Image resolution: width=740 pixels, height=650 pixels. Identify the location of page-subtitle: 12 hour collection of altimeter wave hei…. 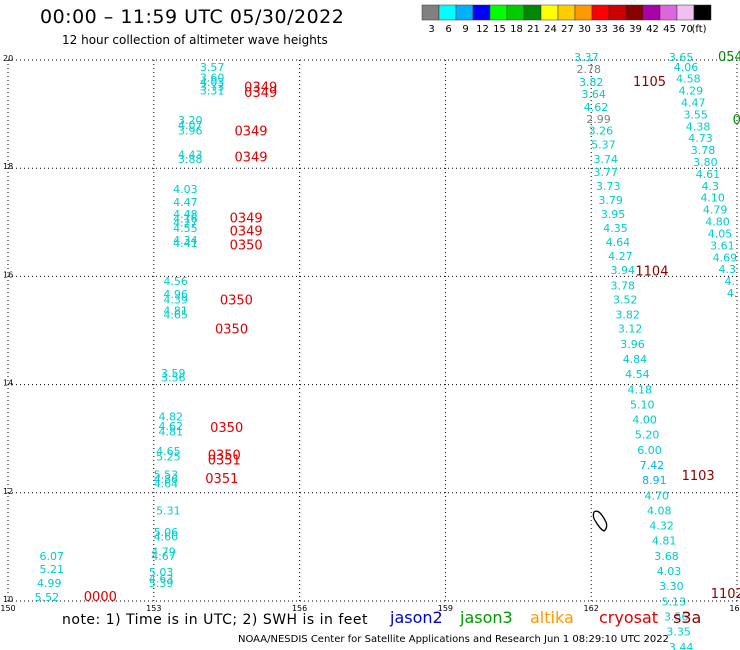
(195, 40).